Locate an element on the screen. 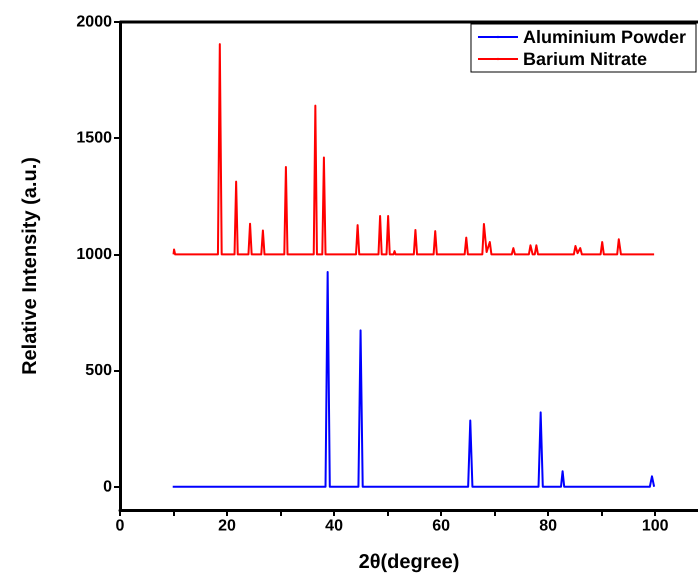 This screenshot has width=698, height=581. legend-label: Barium Nitrate is located at coordinates (585, 59).